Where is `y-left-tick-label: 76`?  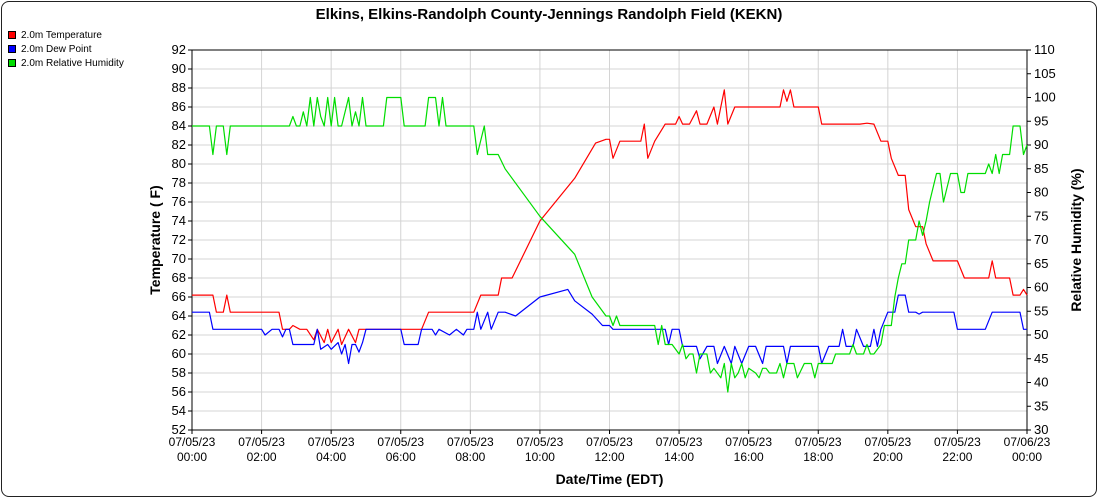
y-left-tick-label: 76 is located at coordinates (179, 201).